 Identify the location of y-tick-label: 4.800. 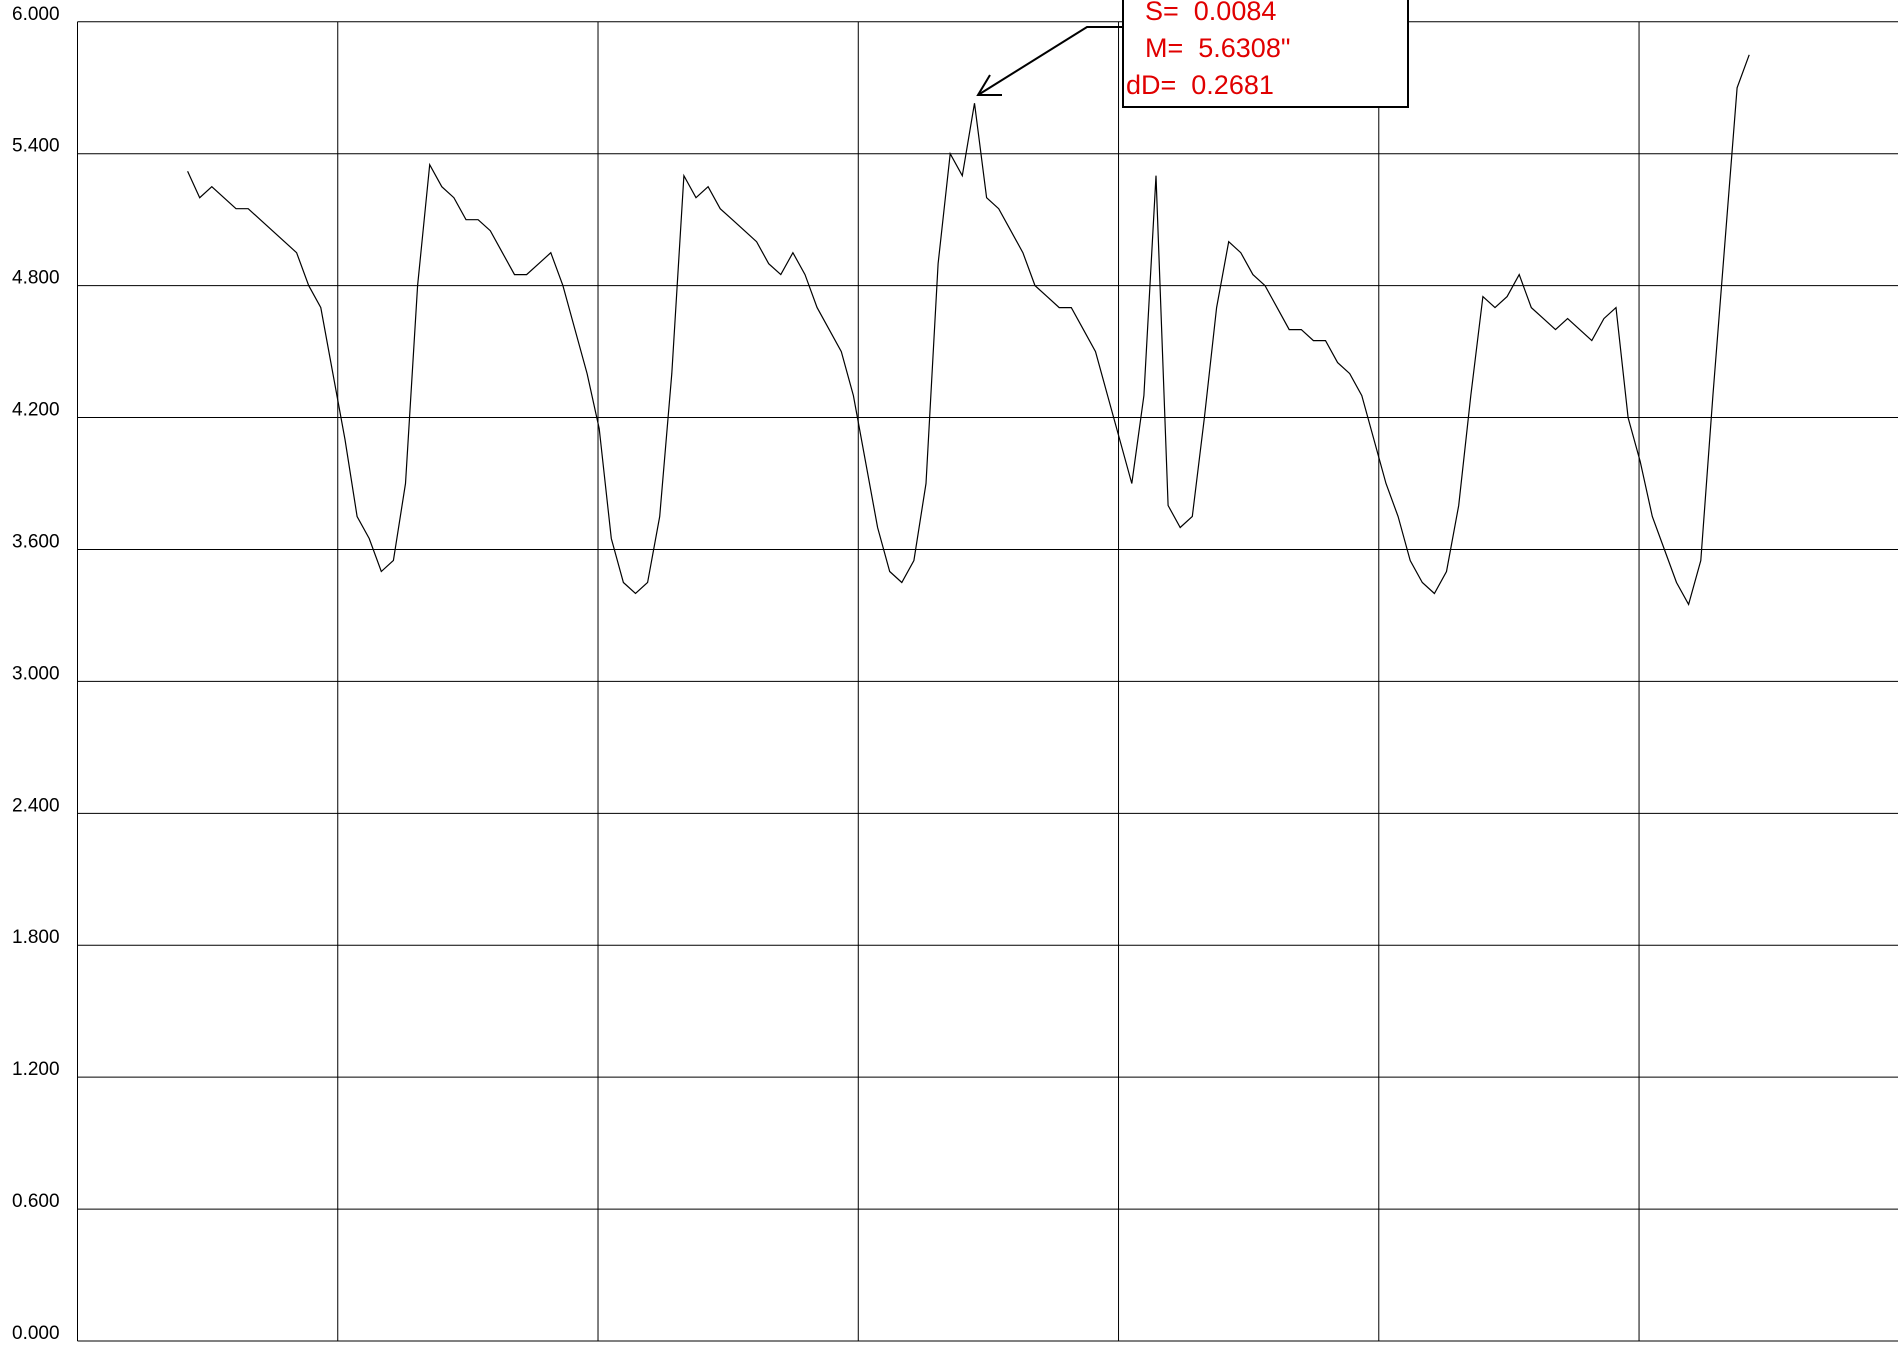
(36, 278).